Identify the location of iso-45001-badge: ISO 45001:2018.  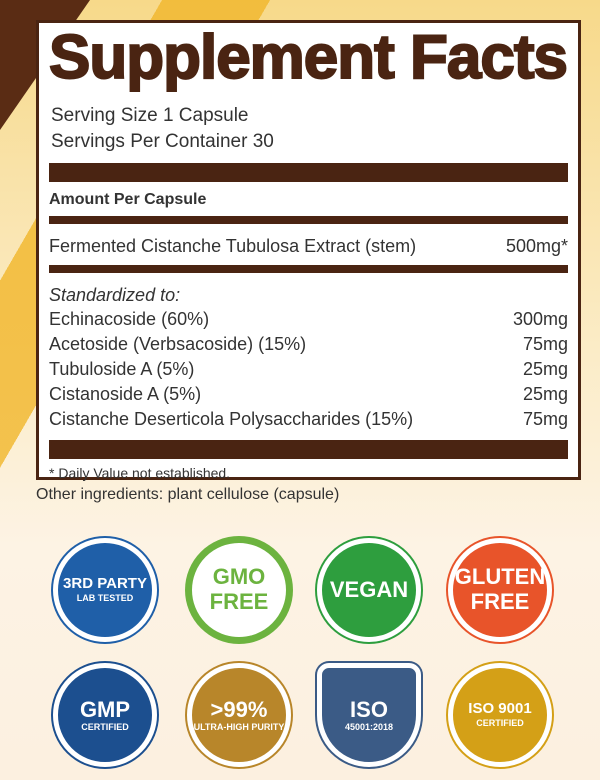
(369, 715).